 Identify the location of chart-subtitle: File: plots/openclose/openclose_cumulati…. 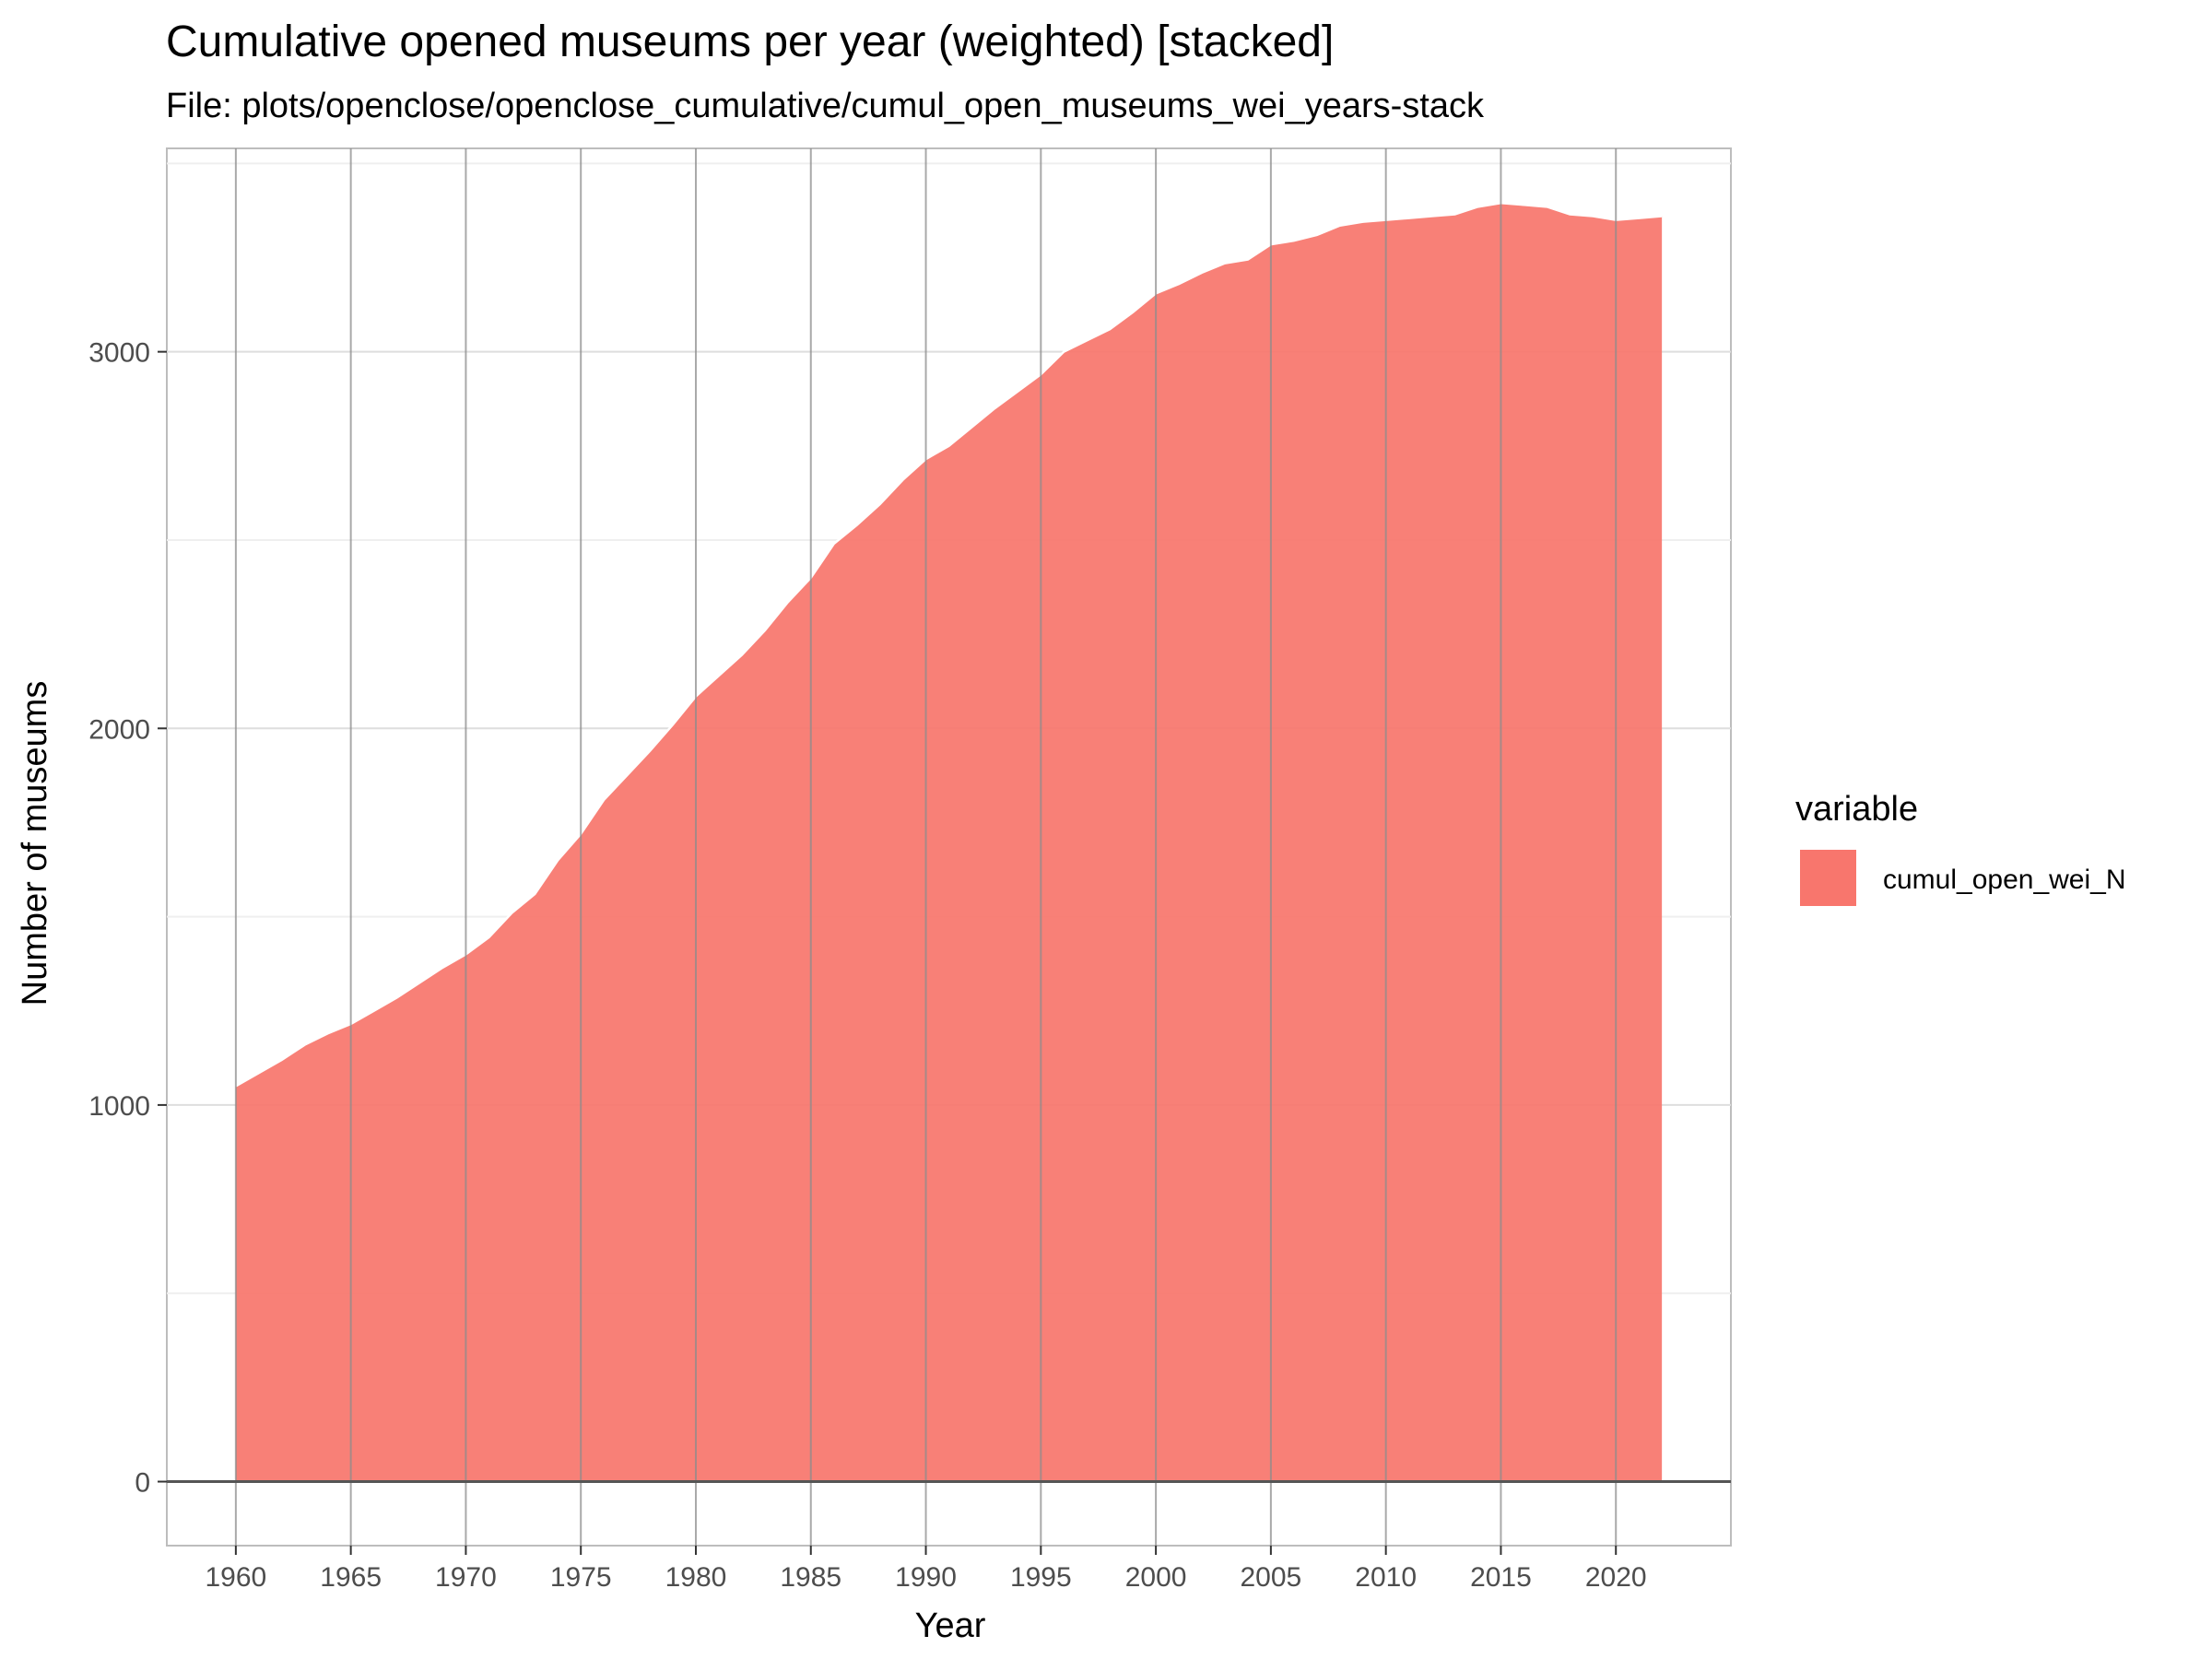
(825, 106).